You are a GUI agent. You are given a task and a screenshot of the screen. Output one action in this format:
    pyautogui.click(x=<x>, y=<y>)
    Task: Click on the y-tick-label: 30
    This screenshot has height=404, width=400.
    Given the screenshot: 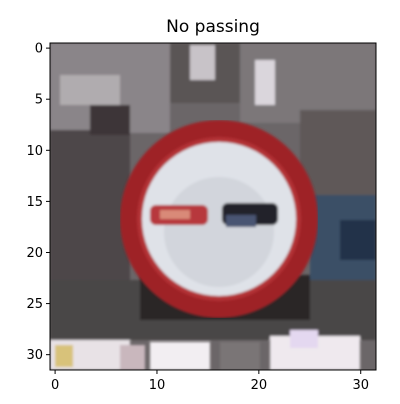 What is the action you would take?
    pyautogui.click(x=34, y=355)
    